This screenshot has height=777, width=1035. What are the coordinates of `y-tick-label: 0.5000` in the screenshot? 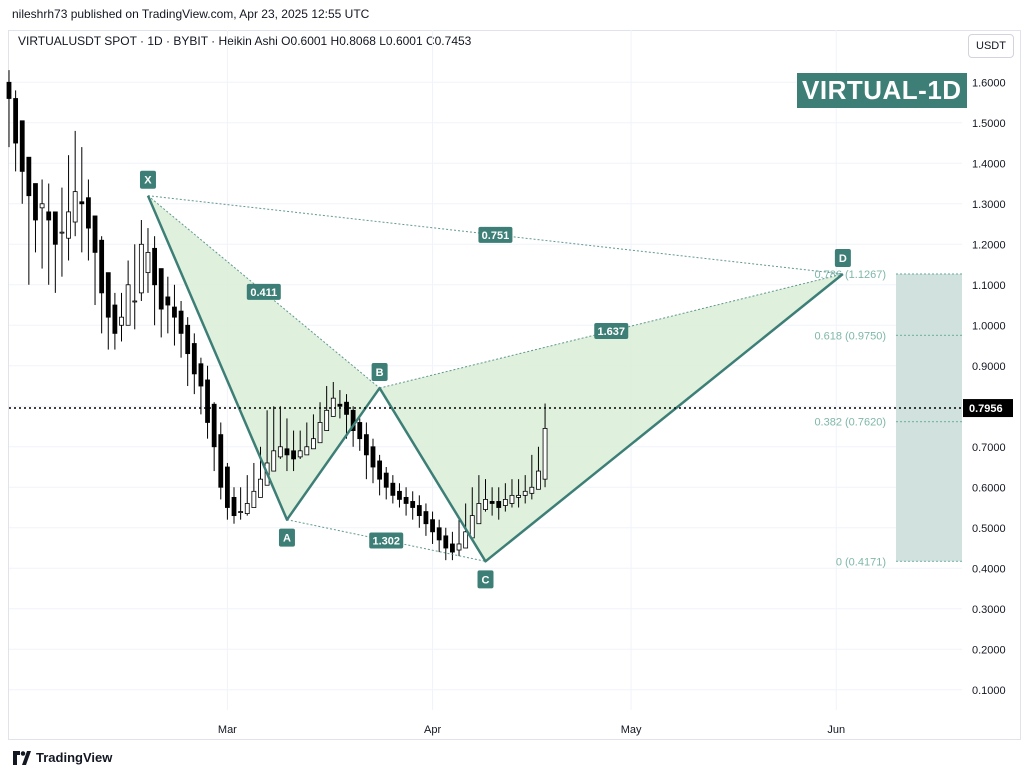 It's located at (989, 529).